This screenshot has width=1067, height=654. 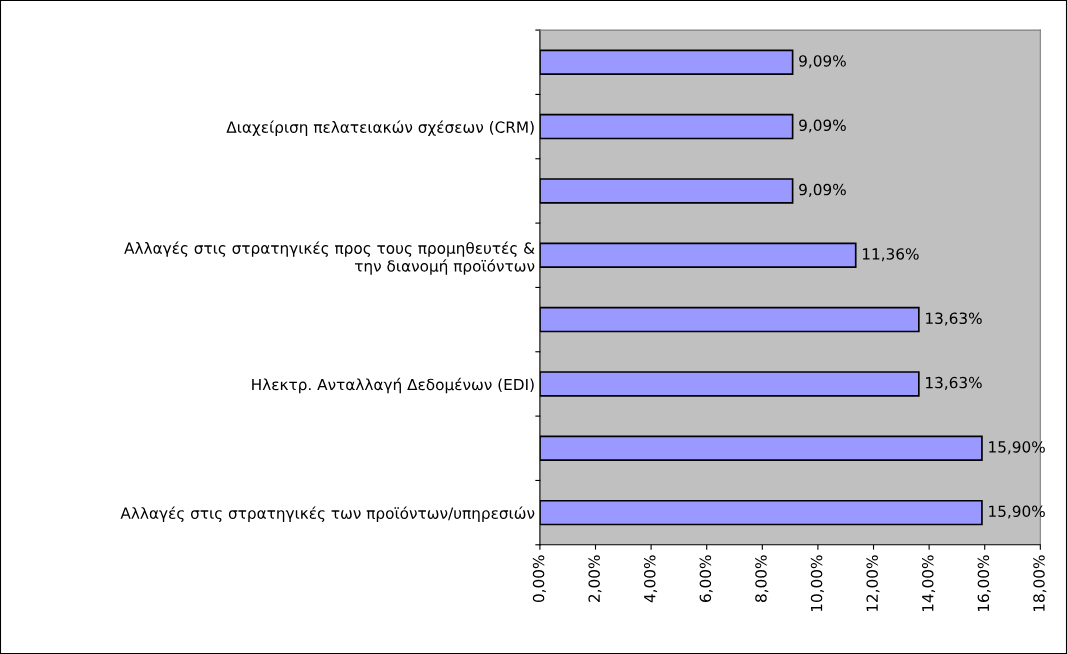 I want to click on x-tick-label: 8,00%, so click(x=762, y=578).